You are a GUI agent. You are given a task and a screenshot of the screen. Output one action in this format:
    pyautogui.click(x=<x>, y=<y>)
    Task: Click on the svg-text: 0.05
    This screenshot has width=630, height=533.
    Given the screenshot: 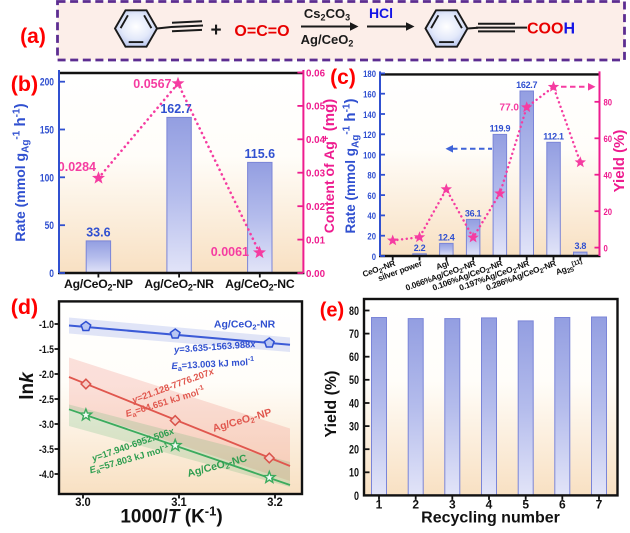 What is the action you would take?
    pyautogui.click(x=315, y=107)
    